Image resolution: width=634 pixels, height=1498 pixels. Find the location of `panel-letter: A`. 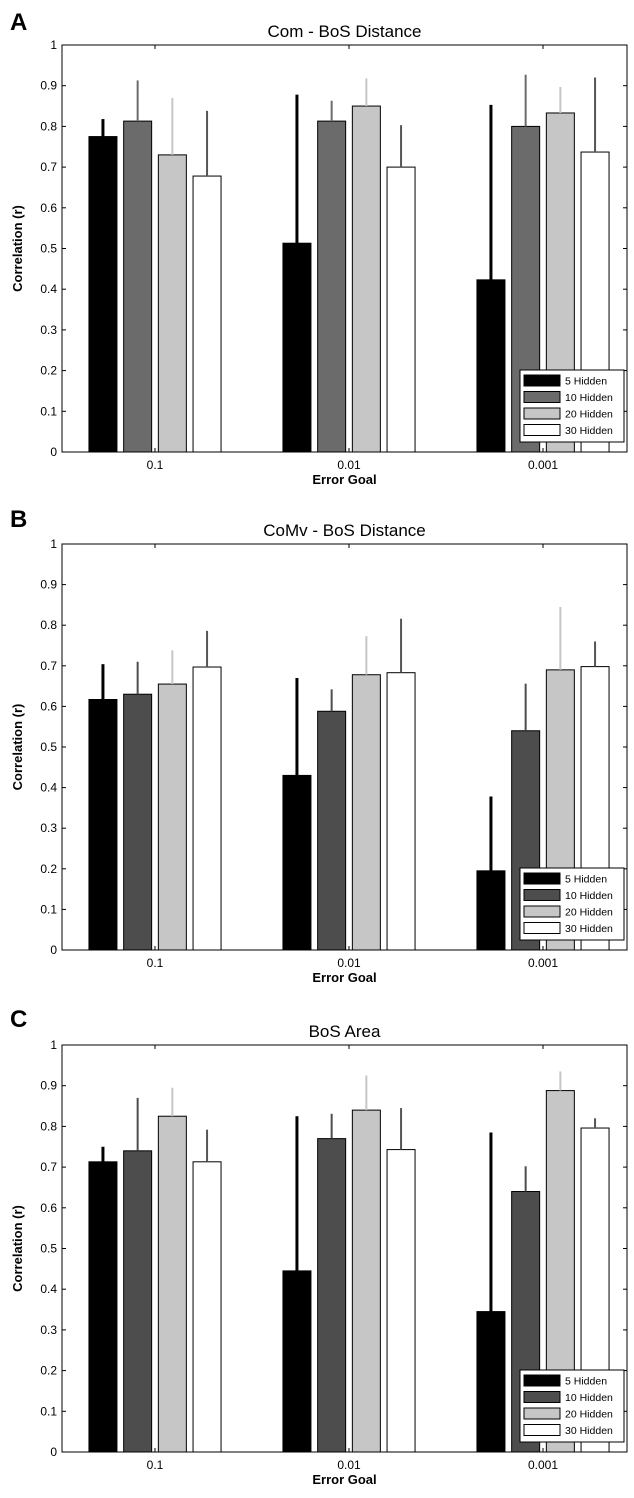

panel-letter: A is located at coordinates (18, 22).